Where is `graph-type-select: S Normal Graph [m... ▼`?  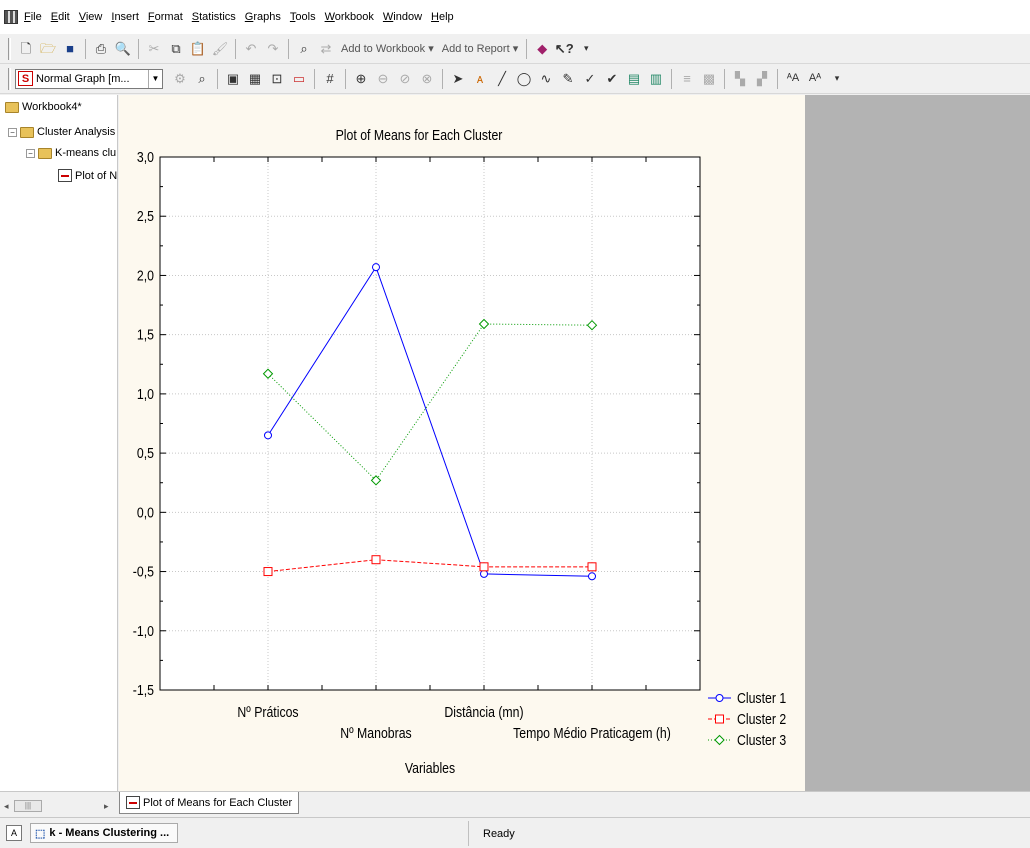
graph-type-select: S Normal Graph [m... ▼ is located at coordinates (89, 78).